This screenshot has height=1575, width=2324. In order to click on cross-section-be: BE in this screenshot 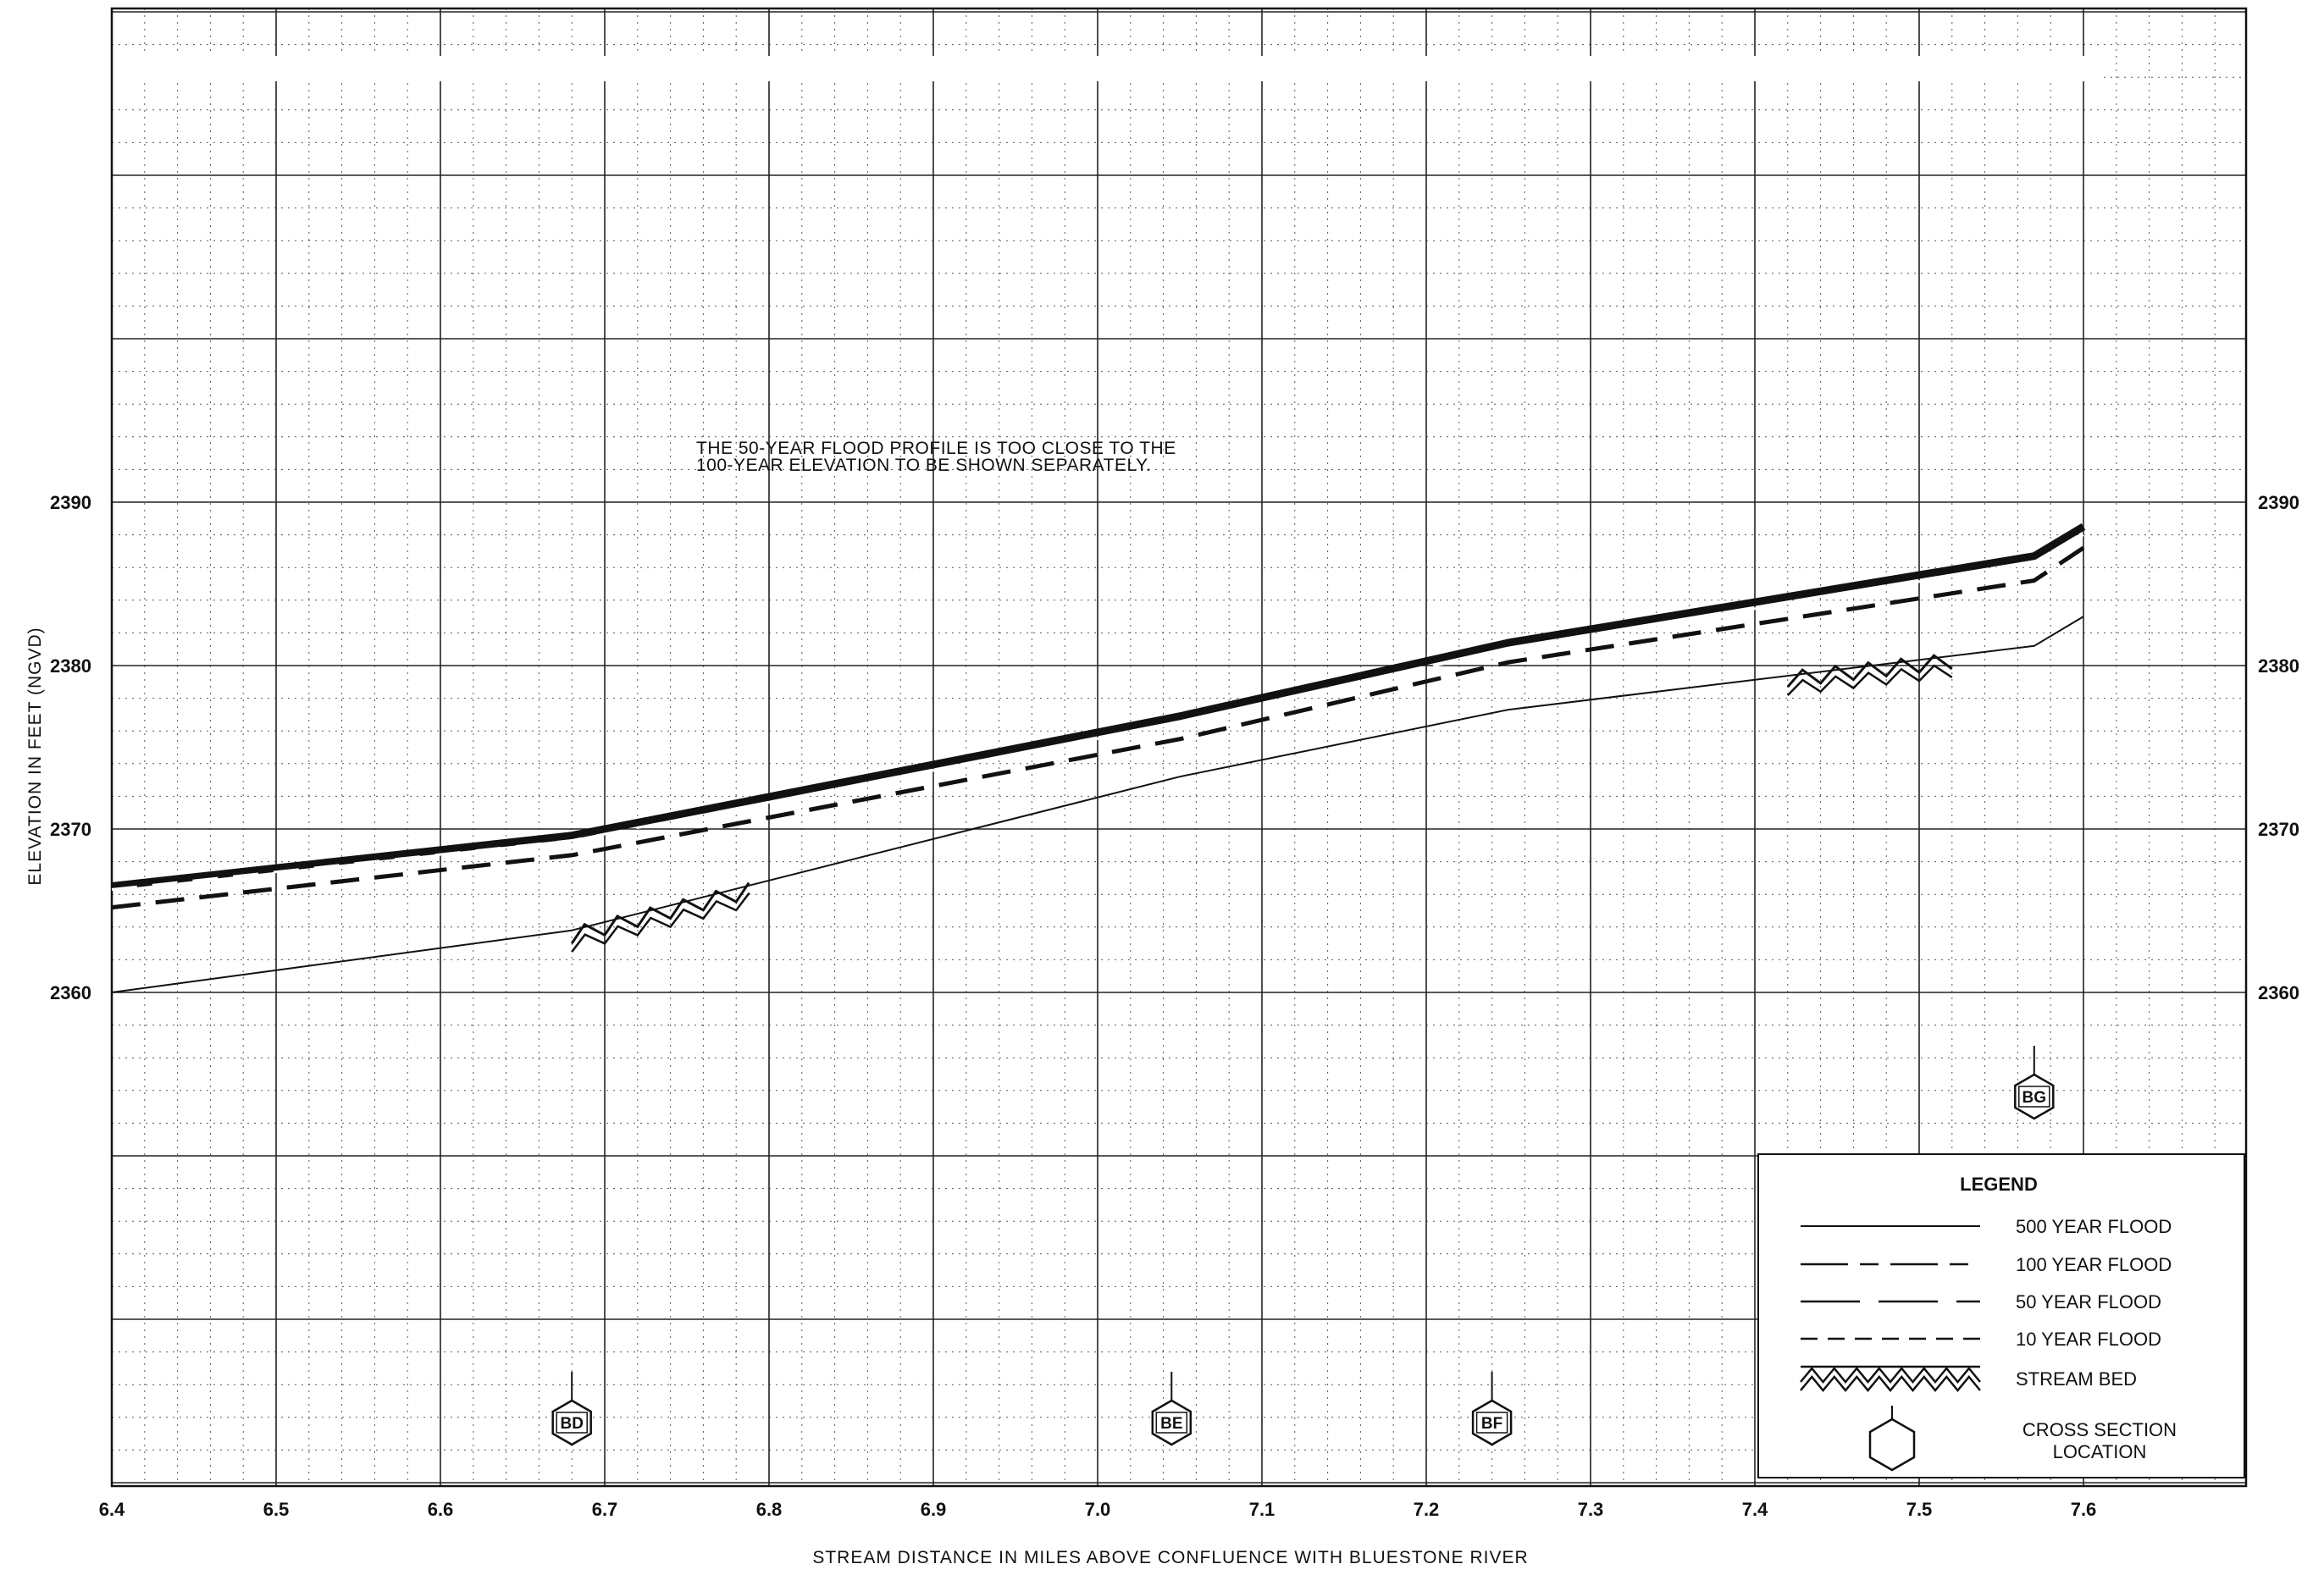, I will do `click(1172, 1409)`.